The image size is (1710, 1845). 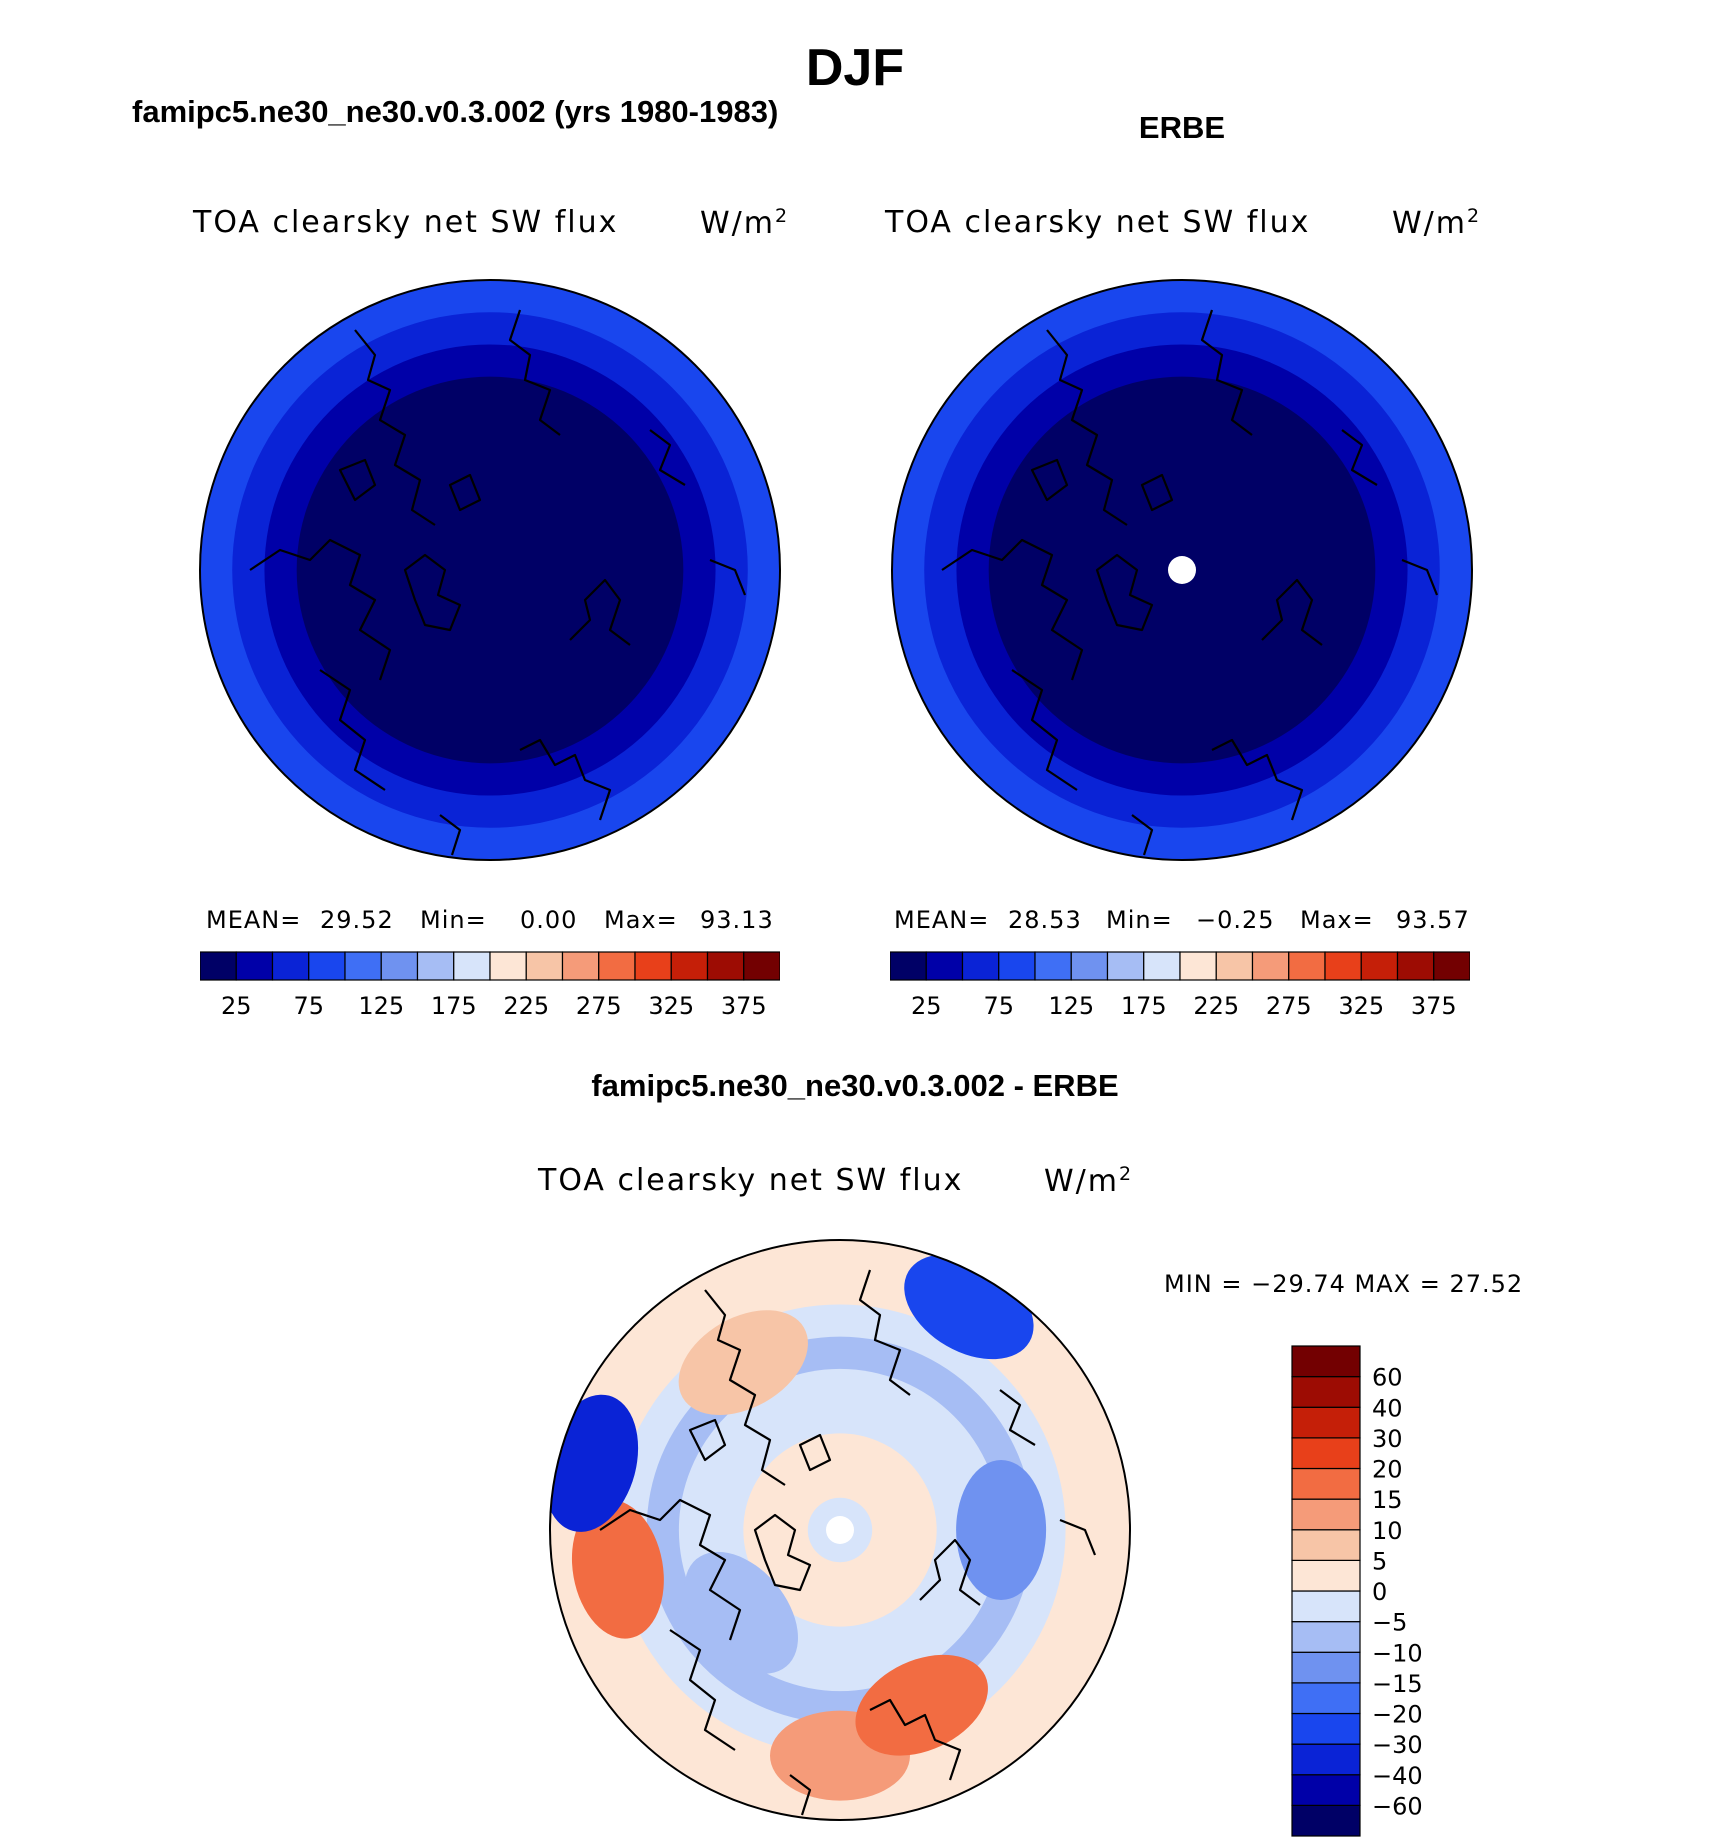 I want to click on polar-map-diff, so click(x=840, y=1535).